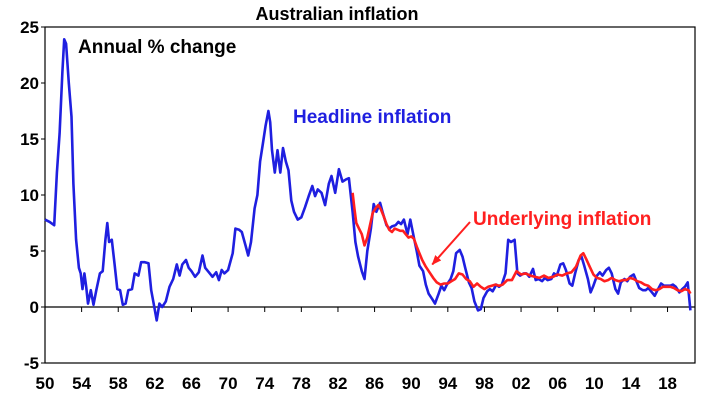  I want to click on x-tick-label: 66, so click(191, 383).